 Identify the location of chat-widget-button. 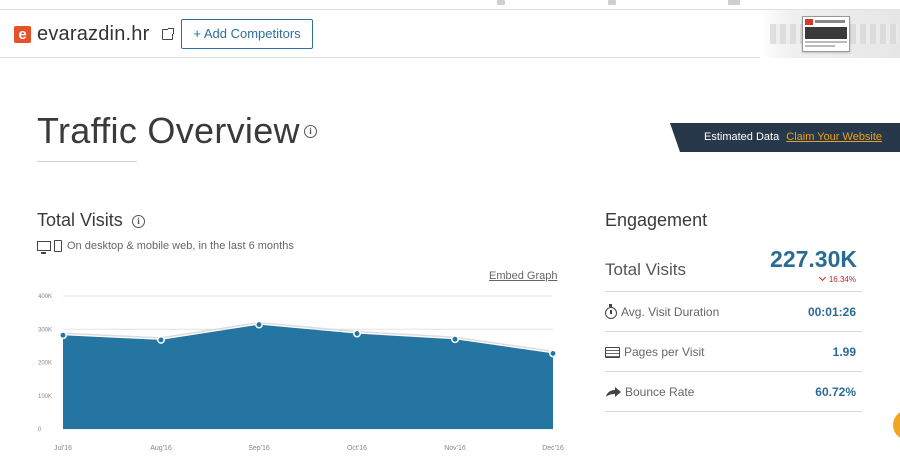
(896, 425).